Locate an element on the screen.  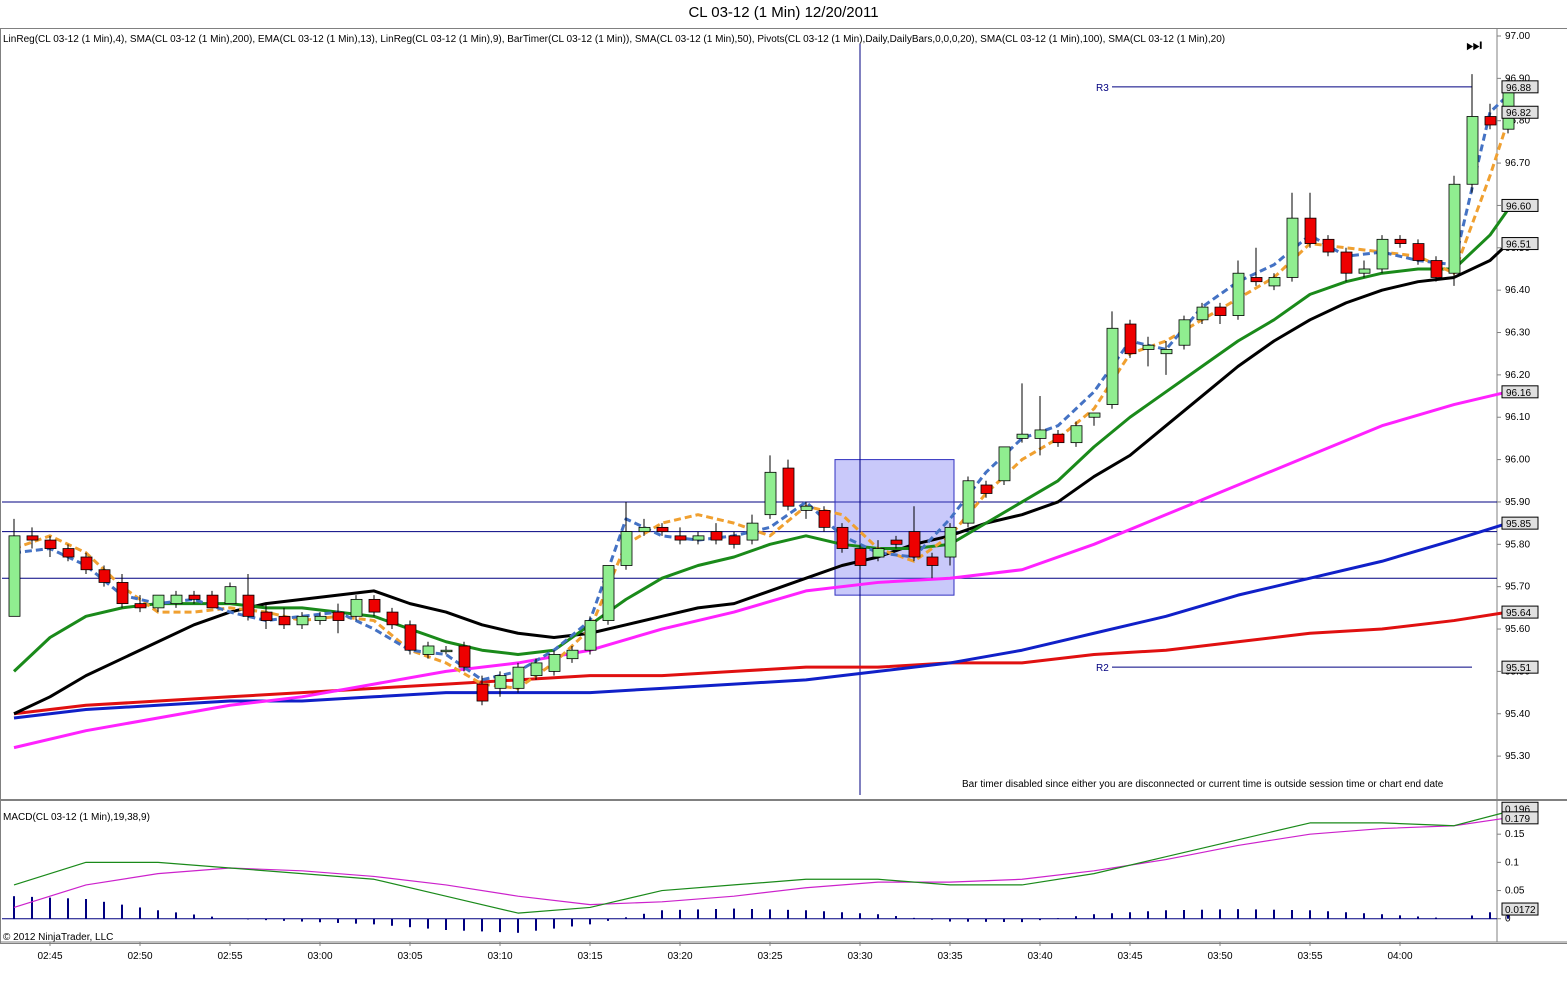
x-tick-label: 03:00 is located at coordinates (319, 956).